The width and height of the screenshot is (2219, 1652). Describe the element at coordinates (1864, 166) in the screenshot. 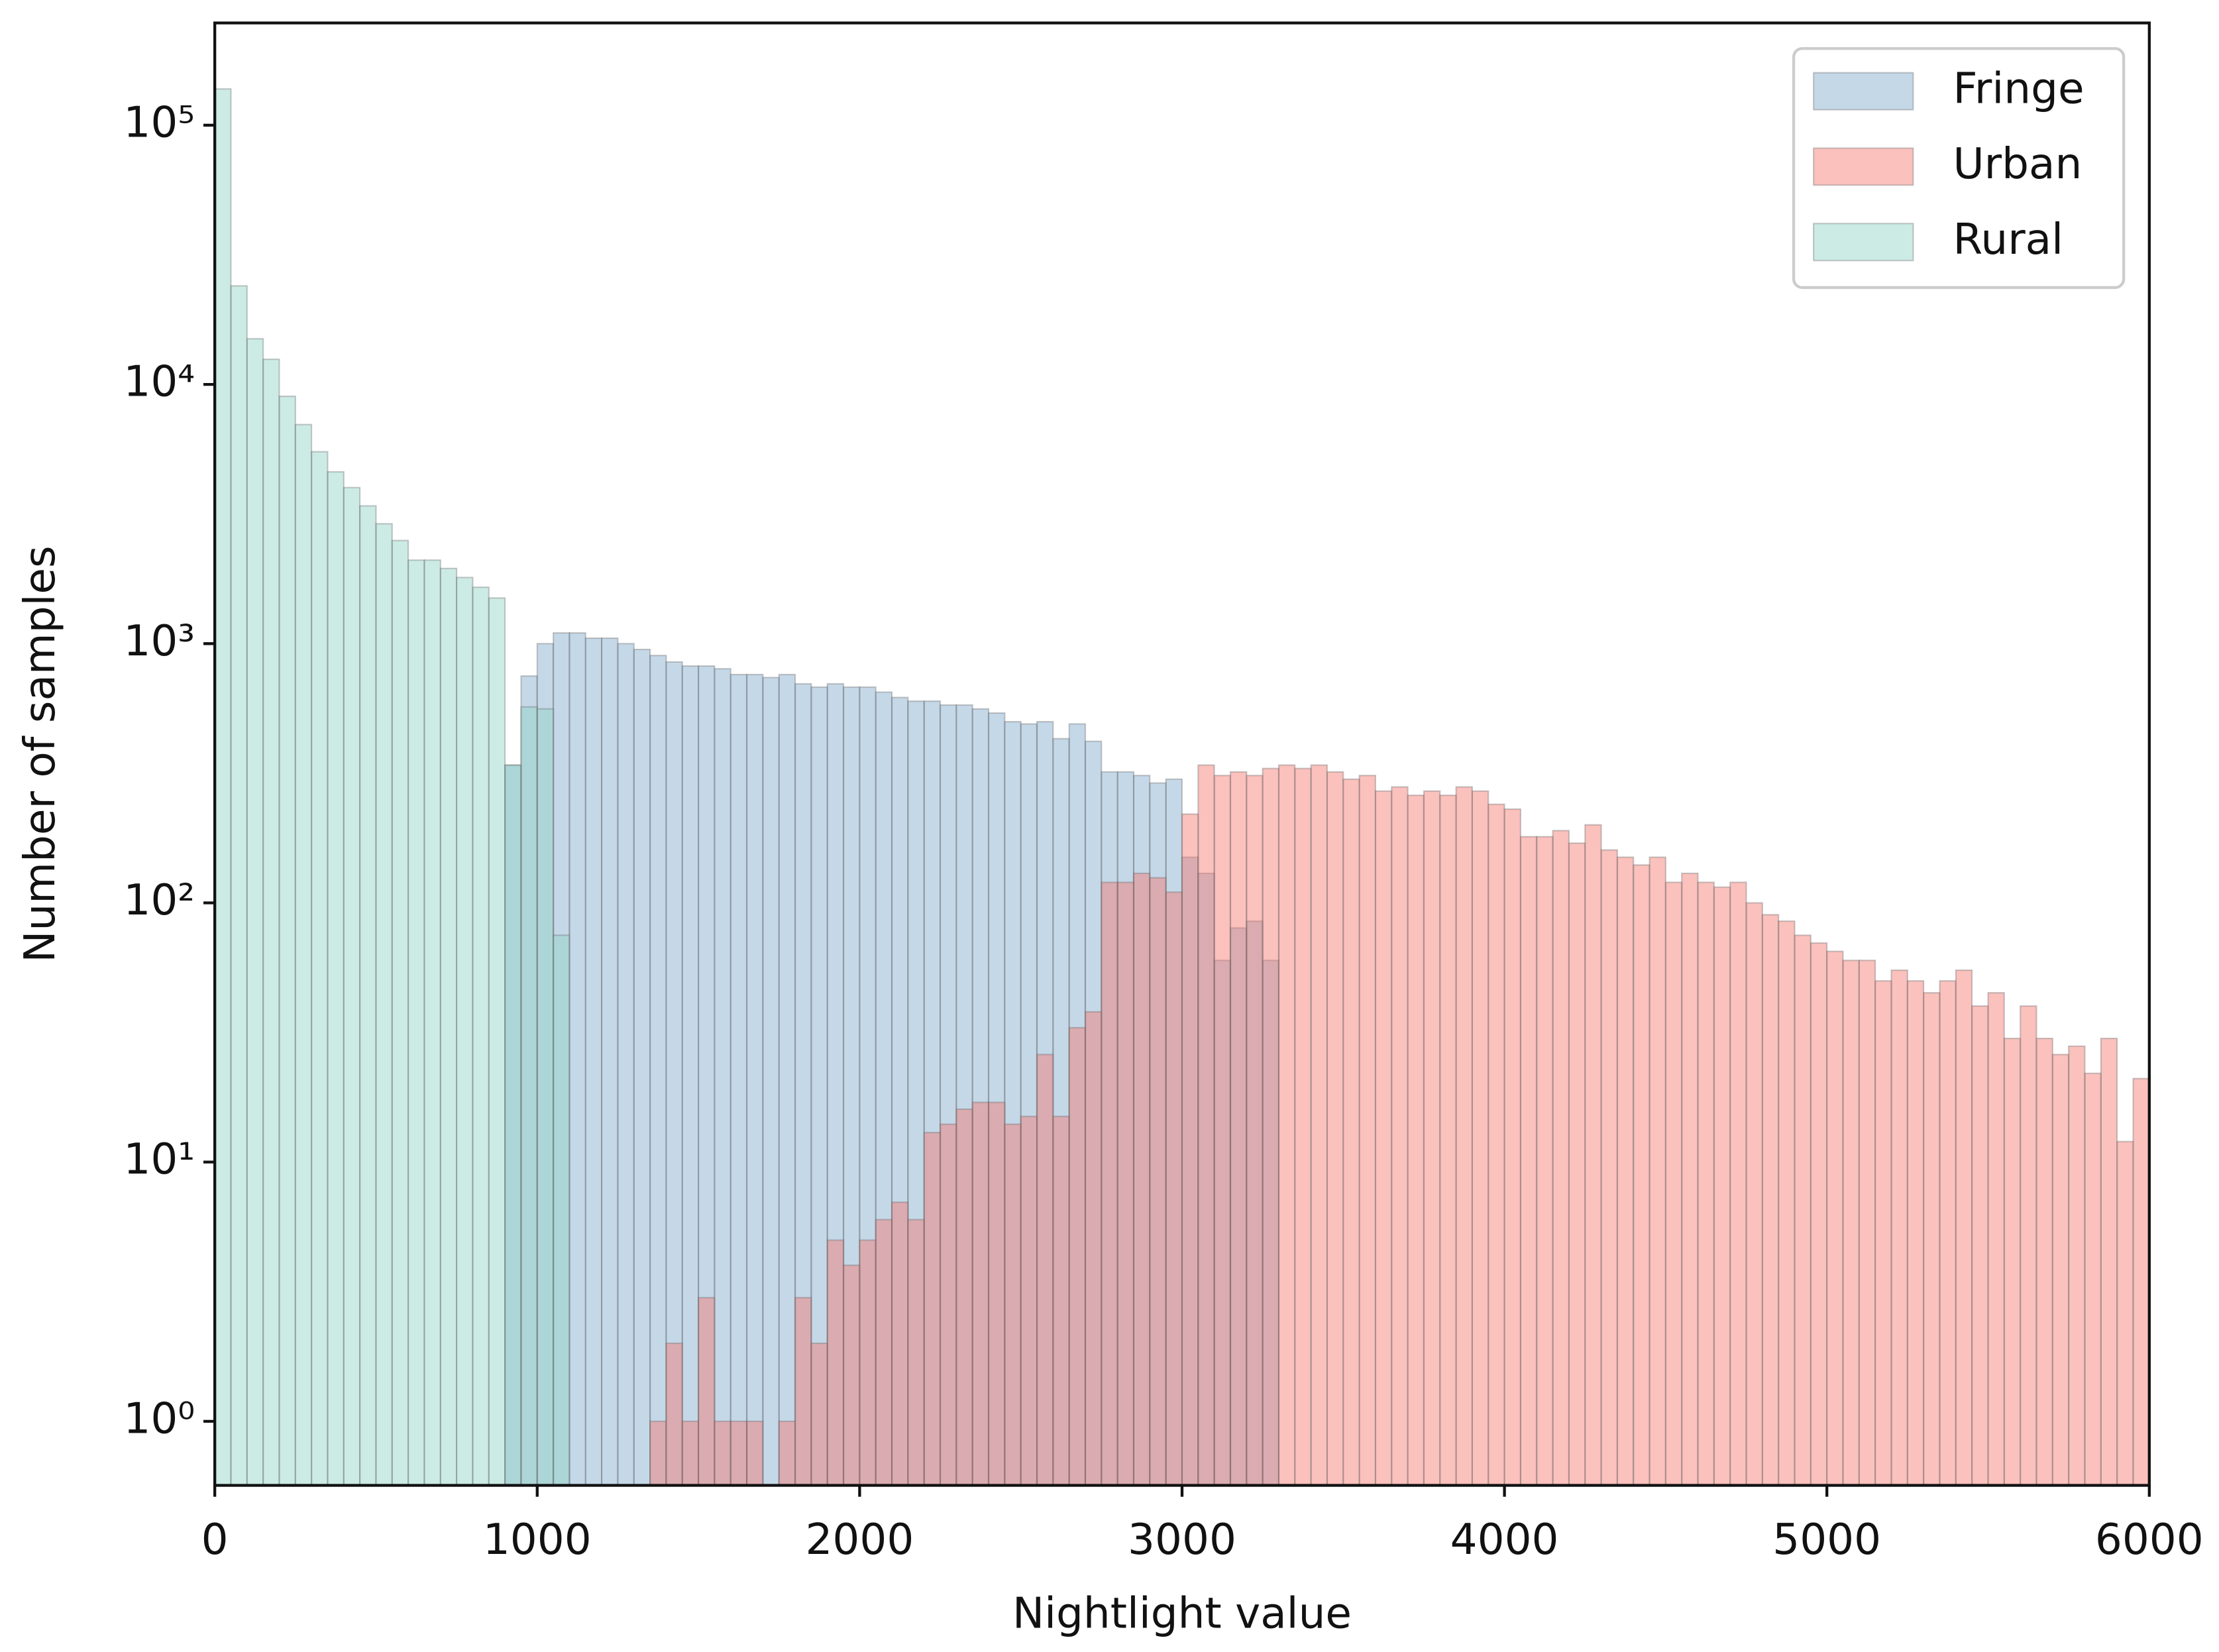

I see `legend-swatch` at that location.